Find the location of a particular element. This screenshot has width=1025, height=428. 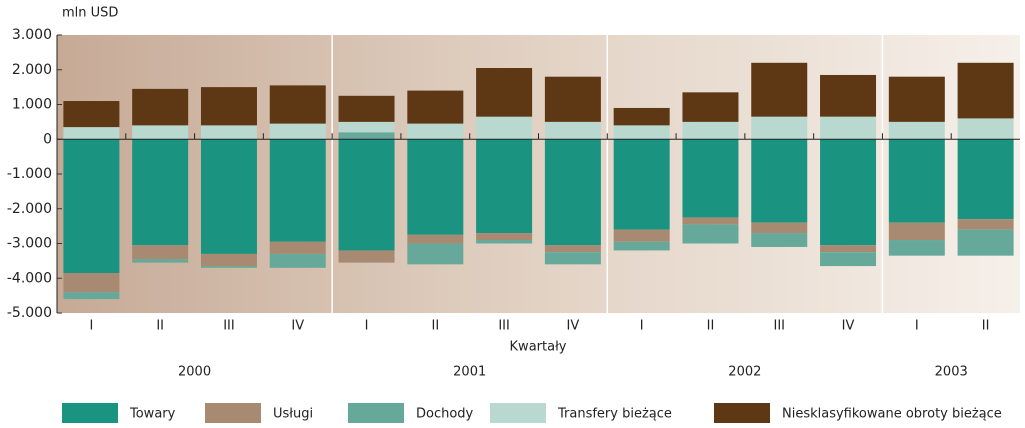

legend-label: Towary is located at coordinates (152, 414).